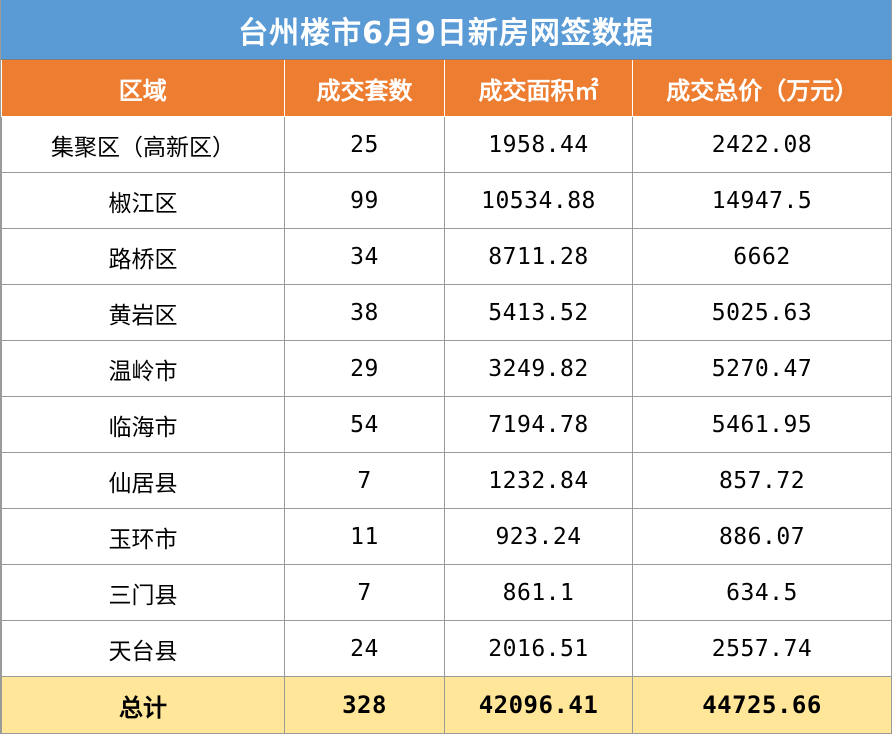  I want to click on table-row: 温岭市 29 3249.82 5270.47, so click(446, 368).